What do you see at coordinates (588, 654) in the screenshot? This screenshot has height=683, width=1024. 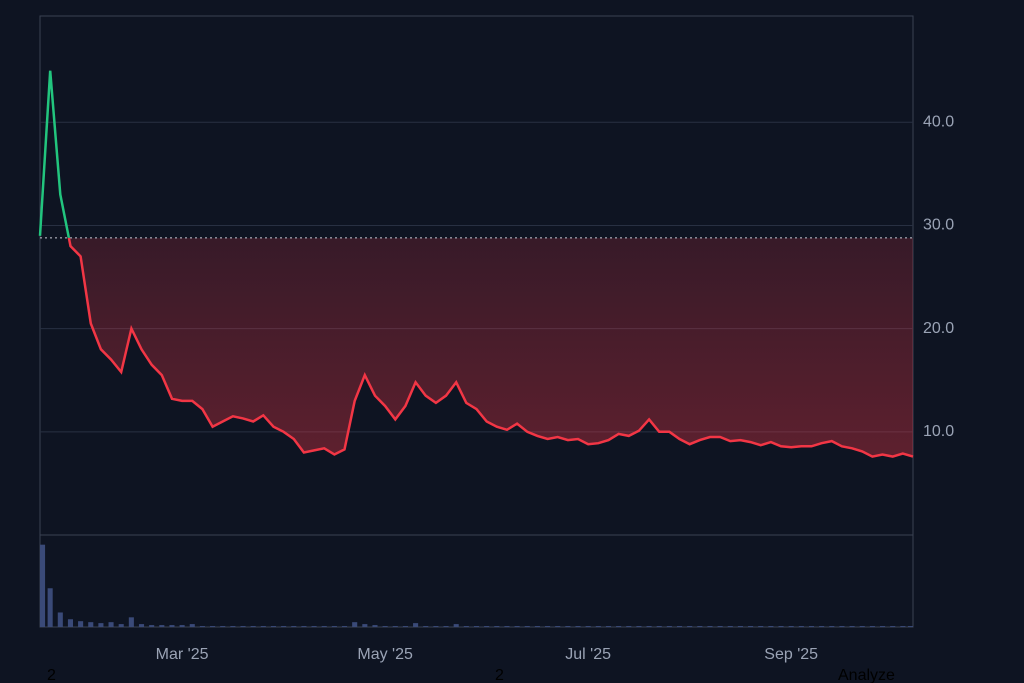 I see `x-tick-label: Jul '25` at bounding box center [588, 654].